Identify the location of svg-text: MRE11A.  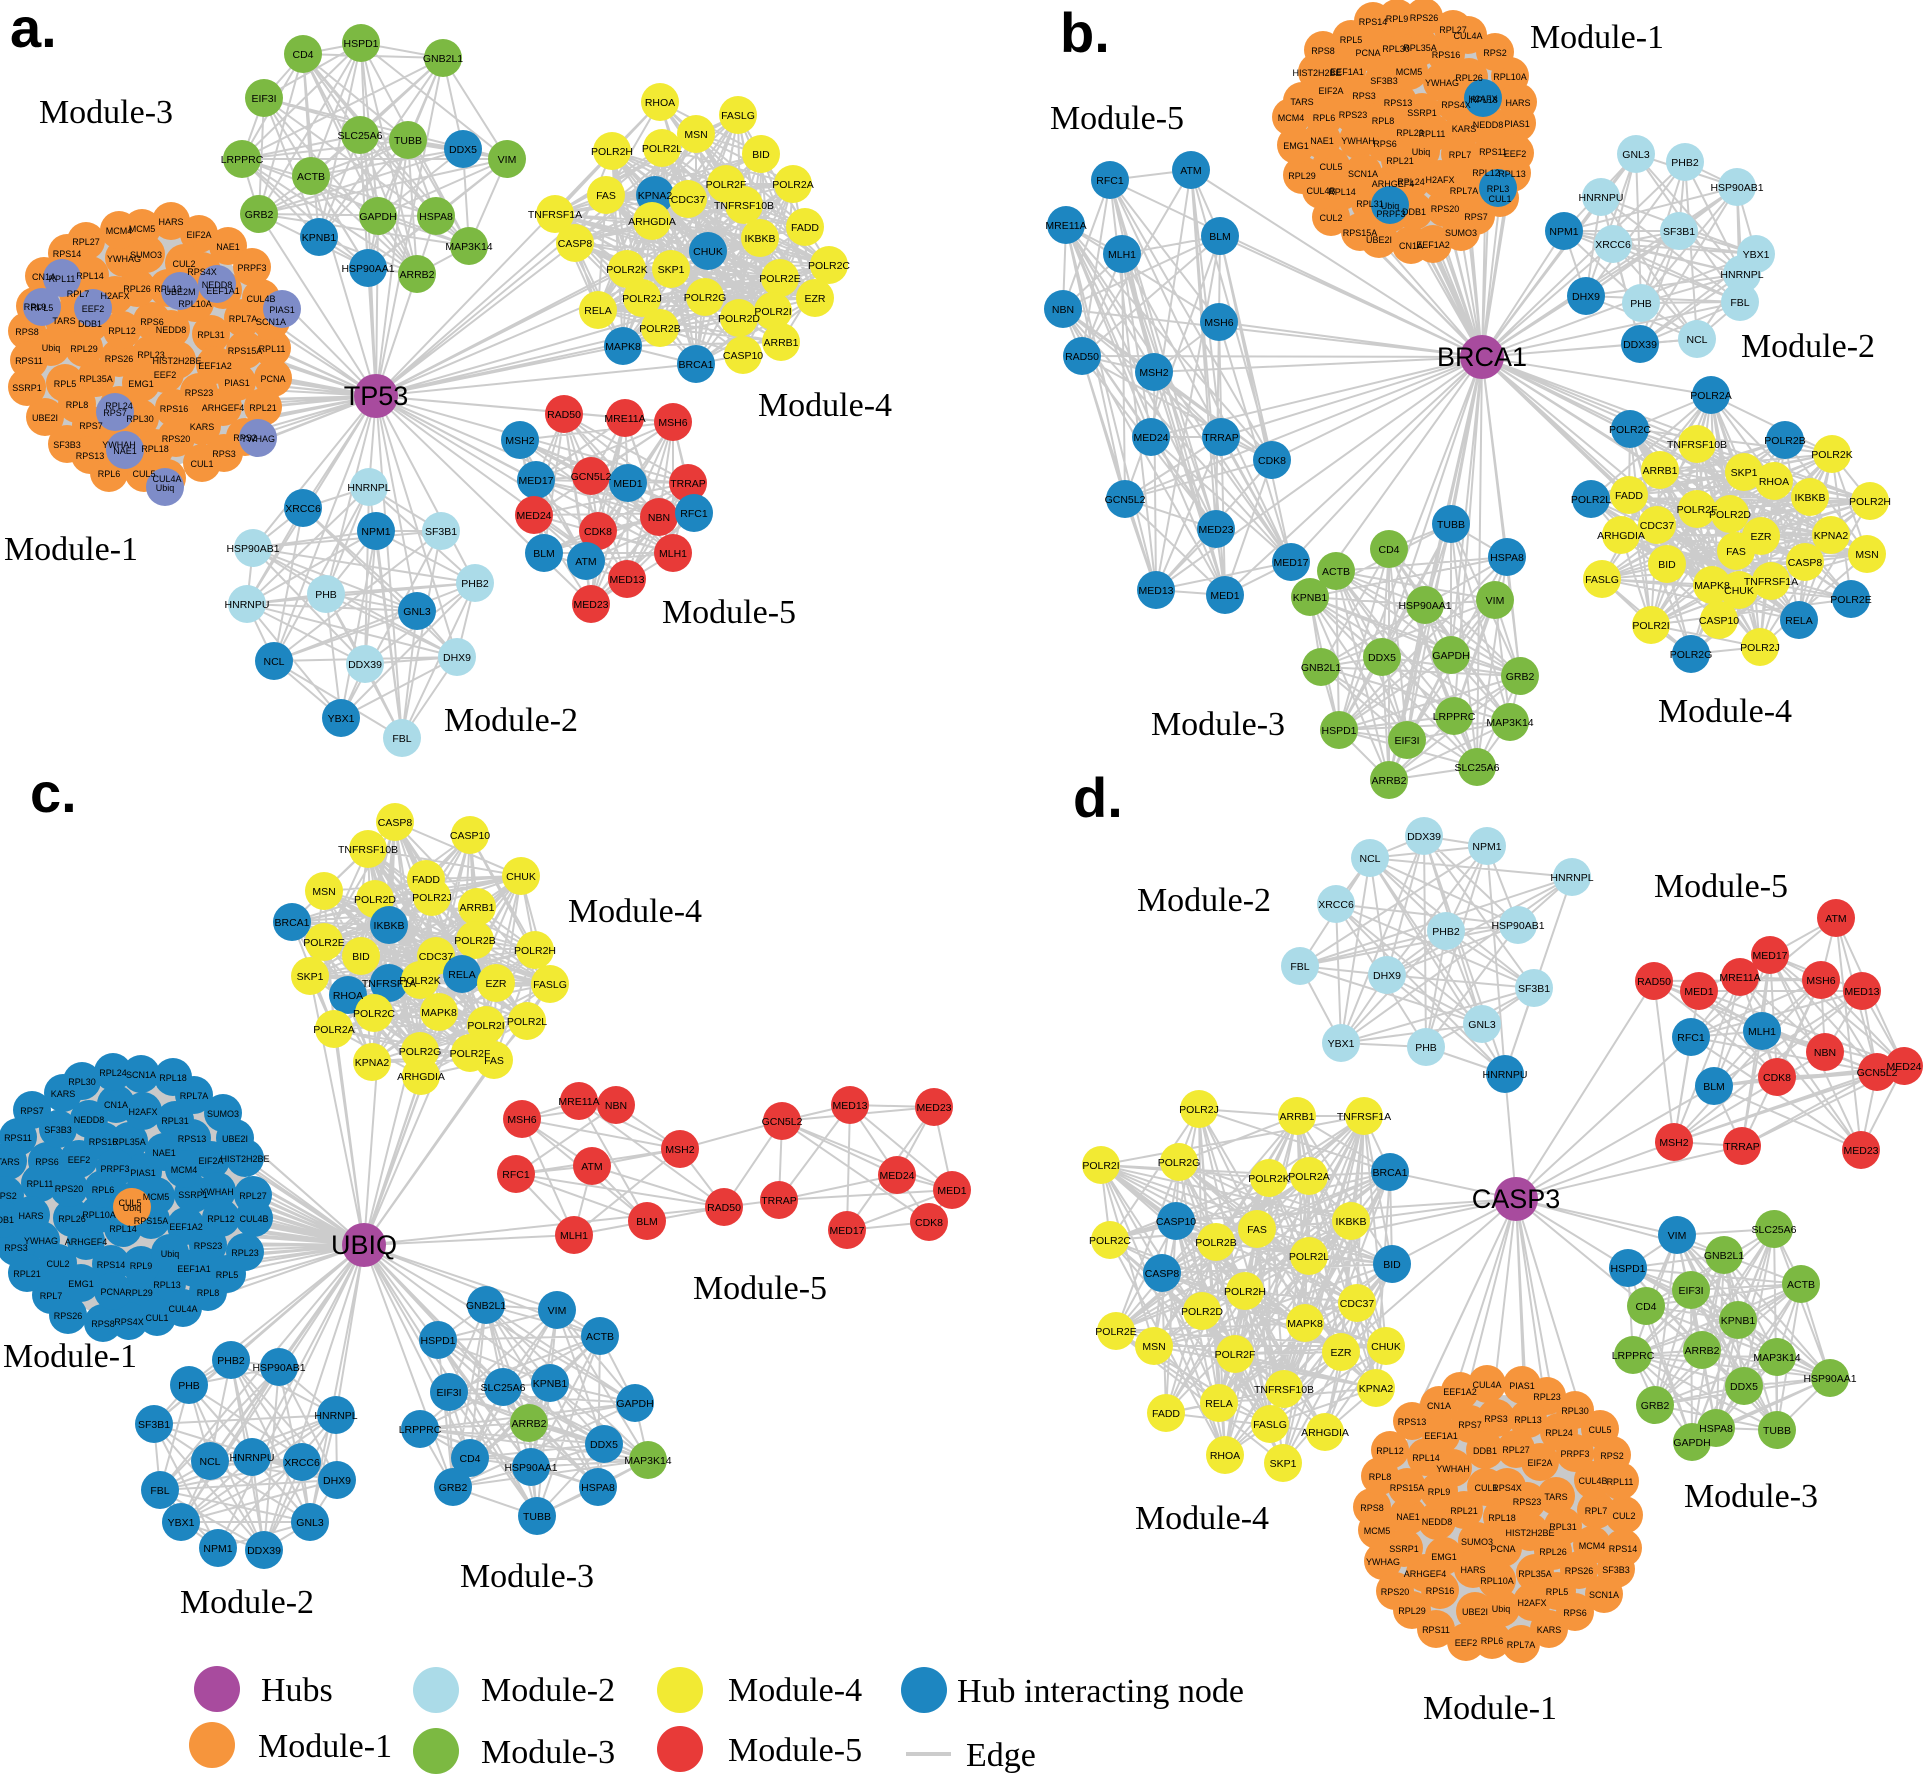
(578, 1102).